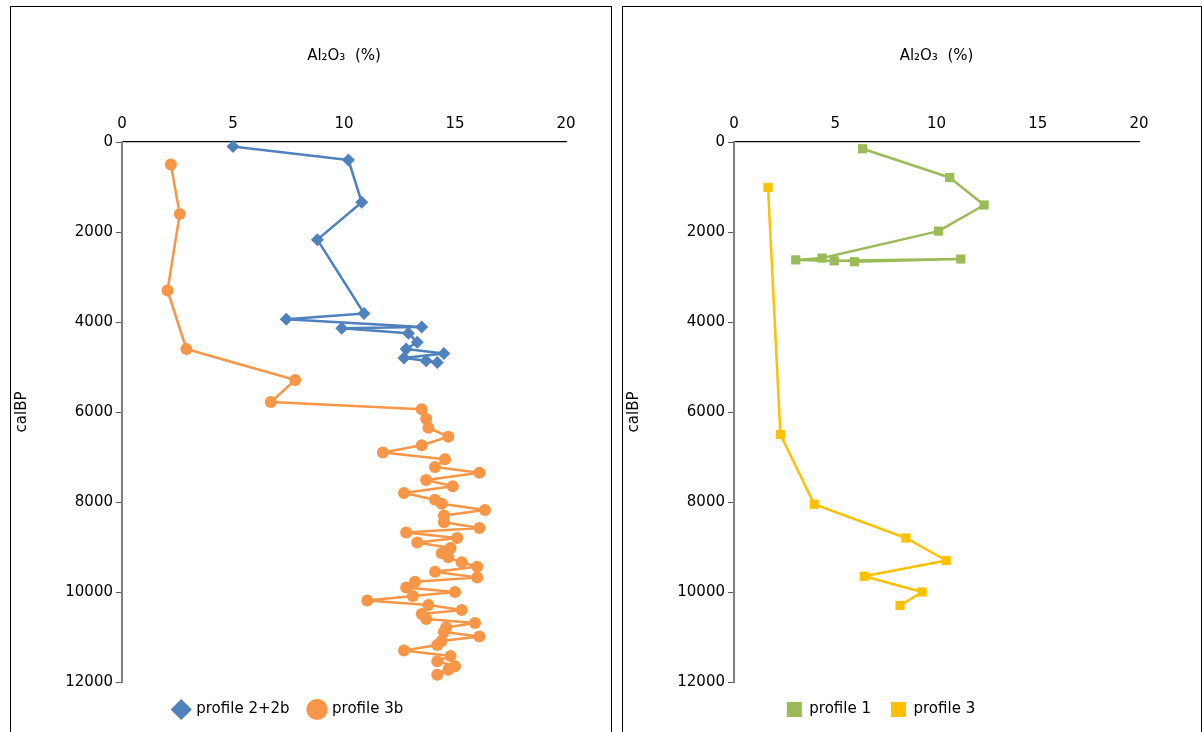  What do you see at coordinates (89, 680) in the screenshot?
I see `y-tick-label: 12000` at bounding box center [89, 680].